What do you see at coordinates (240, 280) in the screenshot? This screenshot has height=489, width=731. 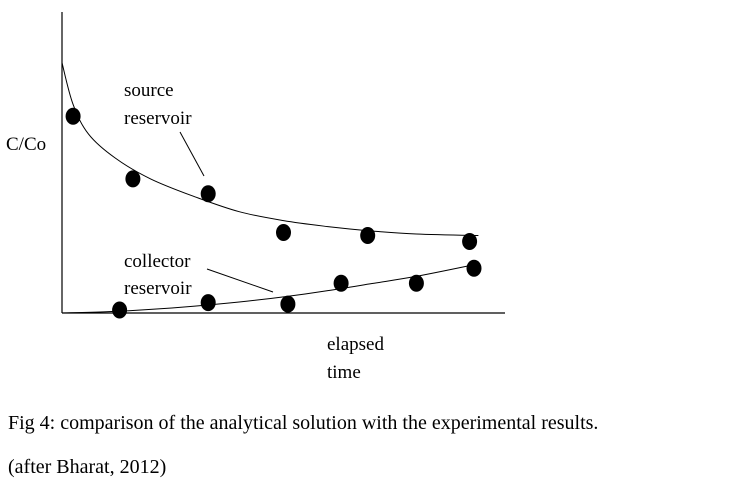 I see `collector-leader-line` at bounding box center [240, 280].